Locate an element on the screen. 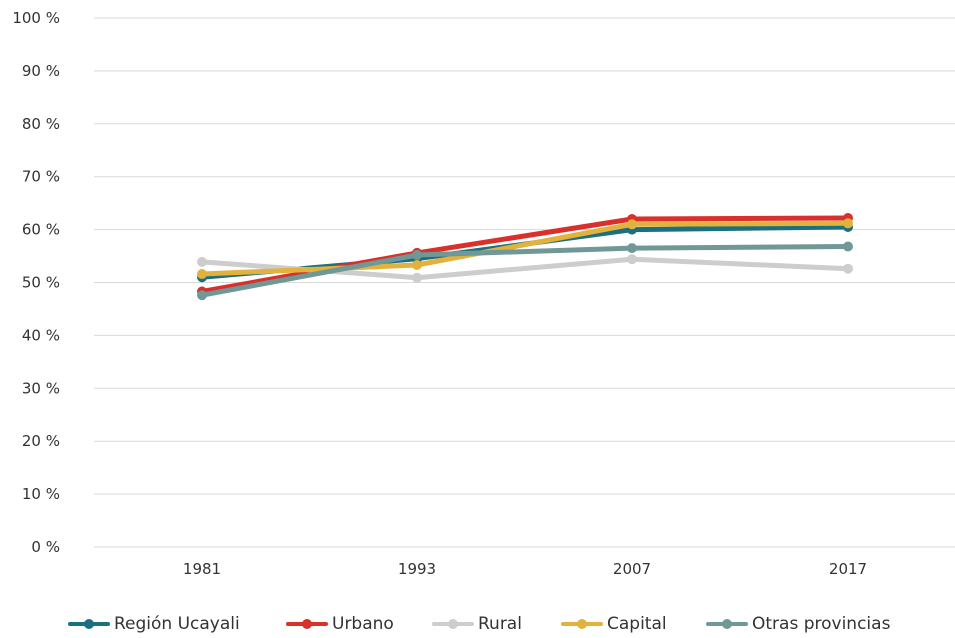 This screenshot has width=955, height=638. series-capital is located at coordinates (525, 248).